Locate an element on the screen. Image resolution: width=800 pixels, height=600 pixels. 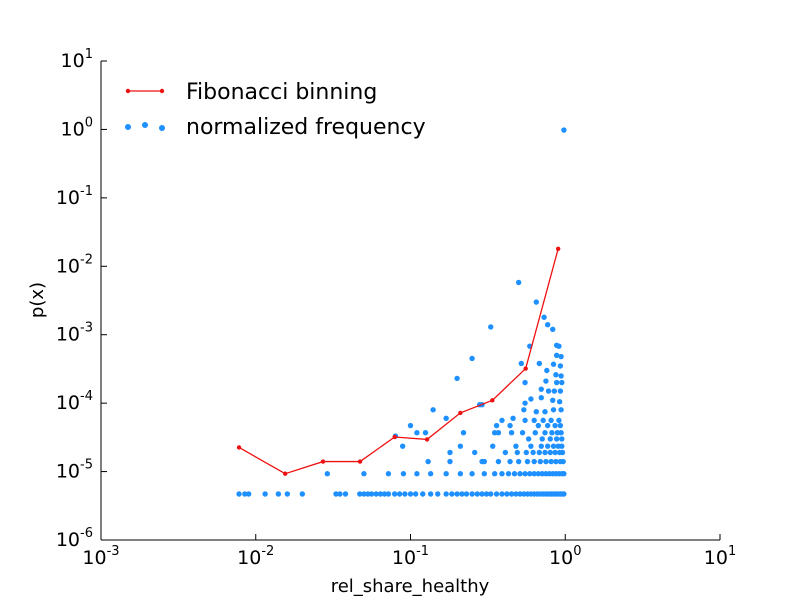
x-tick-label: 10⁰ is located at coordinates (565, 556).